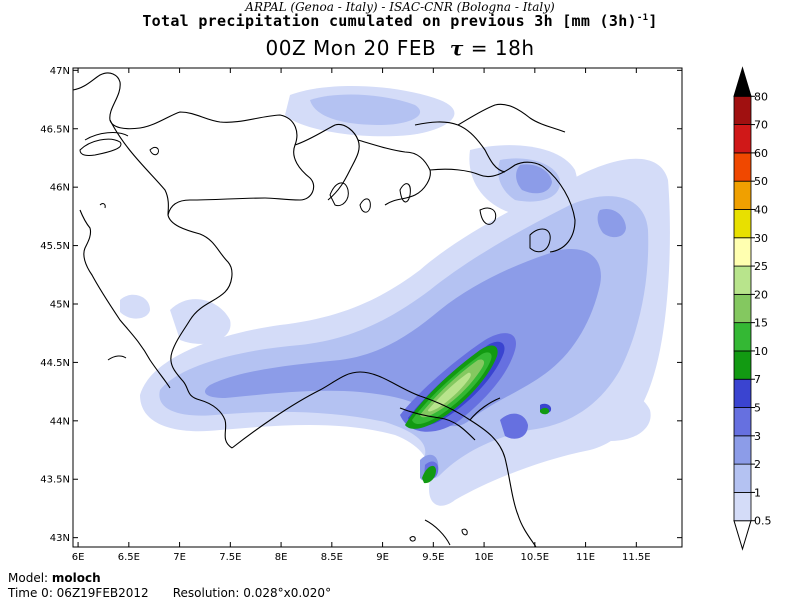 This screenshot has width=800, height=600. Describe the element at coordinates (60, 188) in the screenshot. I see `lat-tick-label: 46N` at that location.